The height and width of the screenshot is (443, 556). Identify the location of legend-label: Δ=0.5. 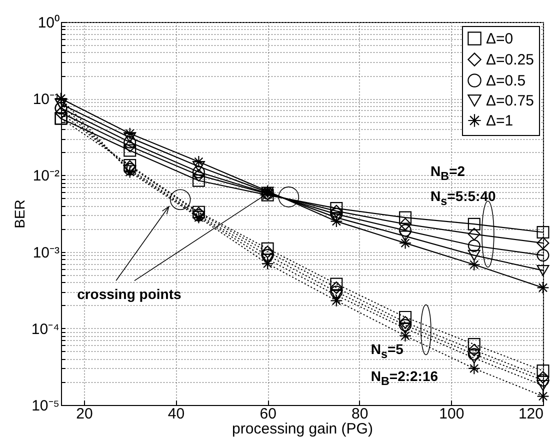
(506, 81).